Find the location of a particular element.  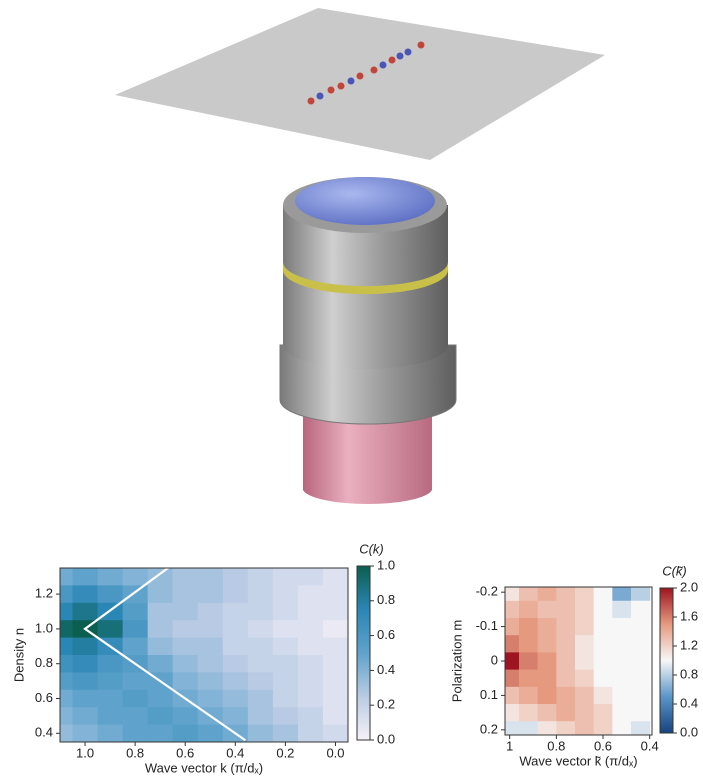

colorbar-tick-label: 2.0 is located at coordinates (689, 586).